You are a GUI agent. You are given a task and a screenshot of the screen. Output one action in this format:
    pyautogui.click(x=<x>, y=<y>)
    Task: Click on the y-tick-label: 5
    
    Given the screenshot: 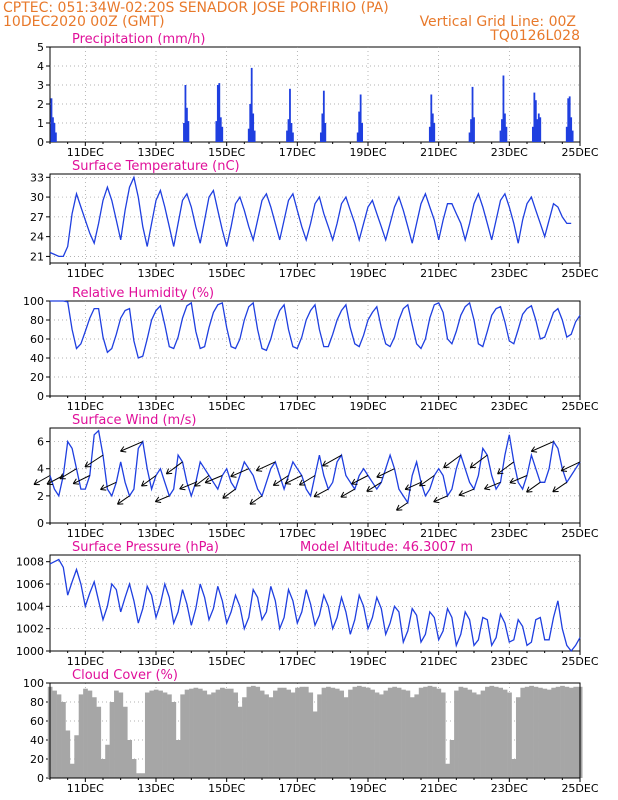 What is the action you would take?
    pyautogui.click(x=40, y=47)
    